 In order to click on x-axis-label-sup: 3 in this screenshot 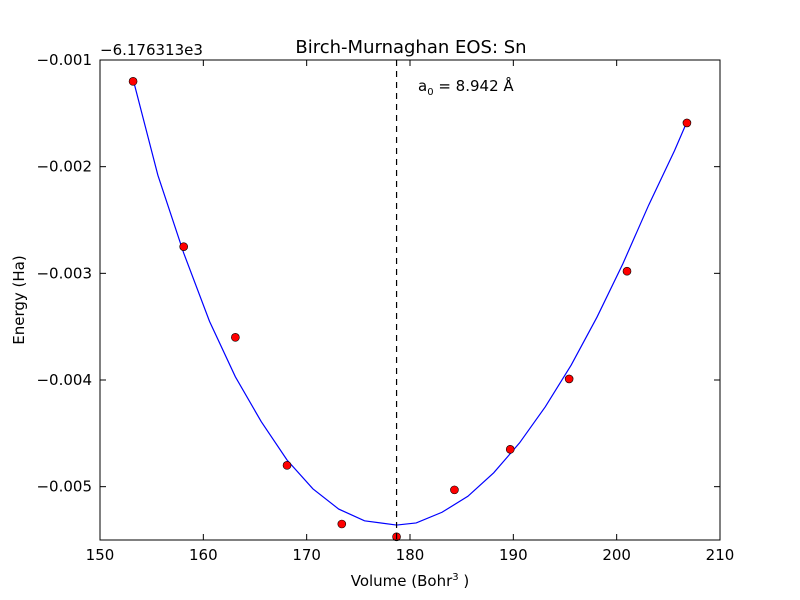, I will do `click(455, 577)`.